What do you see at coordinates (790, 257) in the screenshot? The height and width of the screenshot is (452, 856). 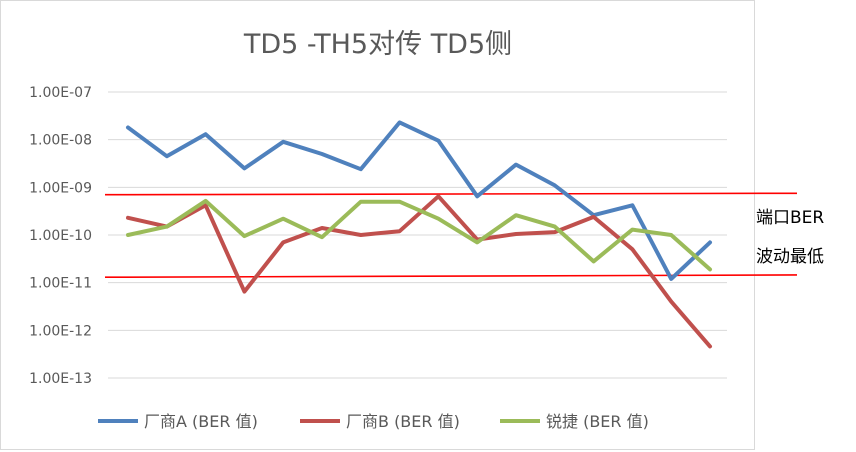 I see `annotation-label-line-2: 波动最低` at bounding box center [790, 257].